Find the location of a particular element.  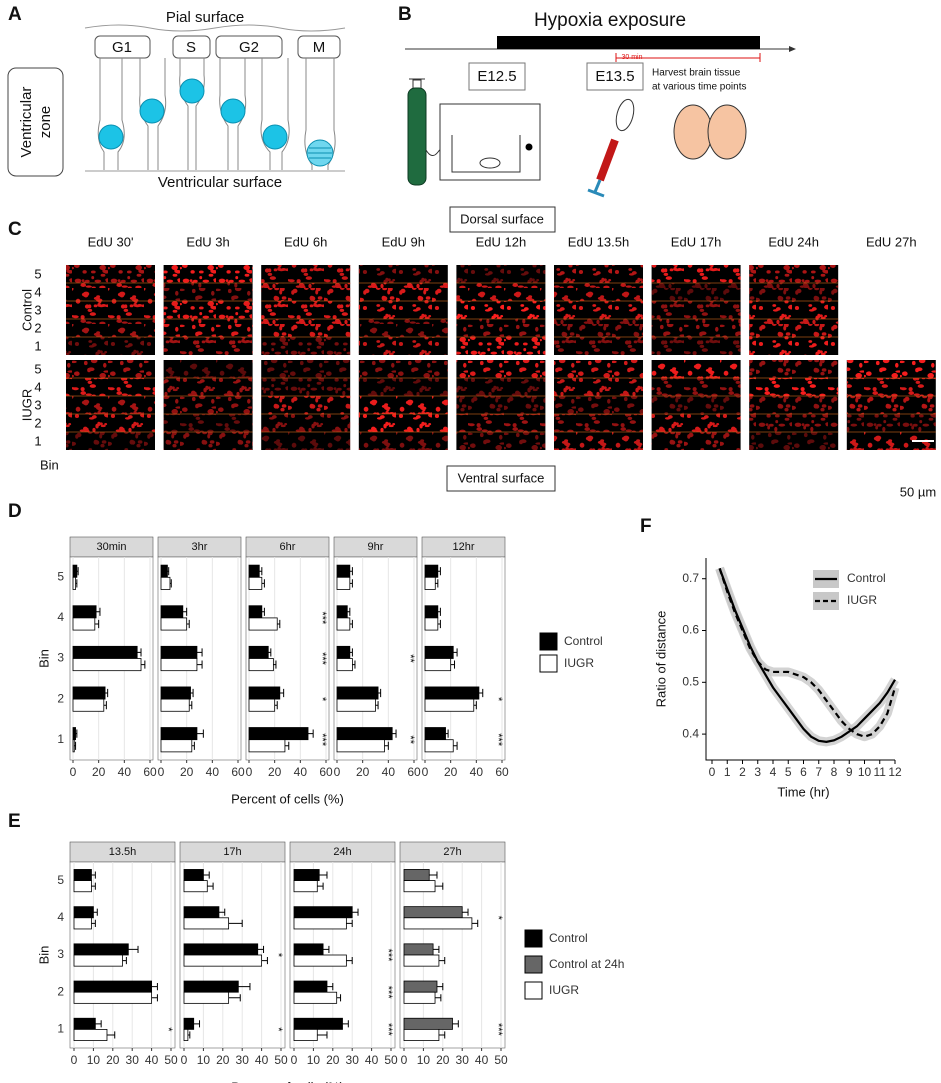

x-tick-label: 30 is located at coordinates (243, 1060).